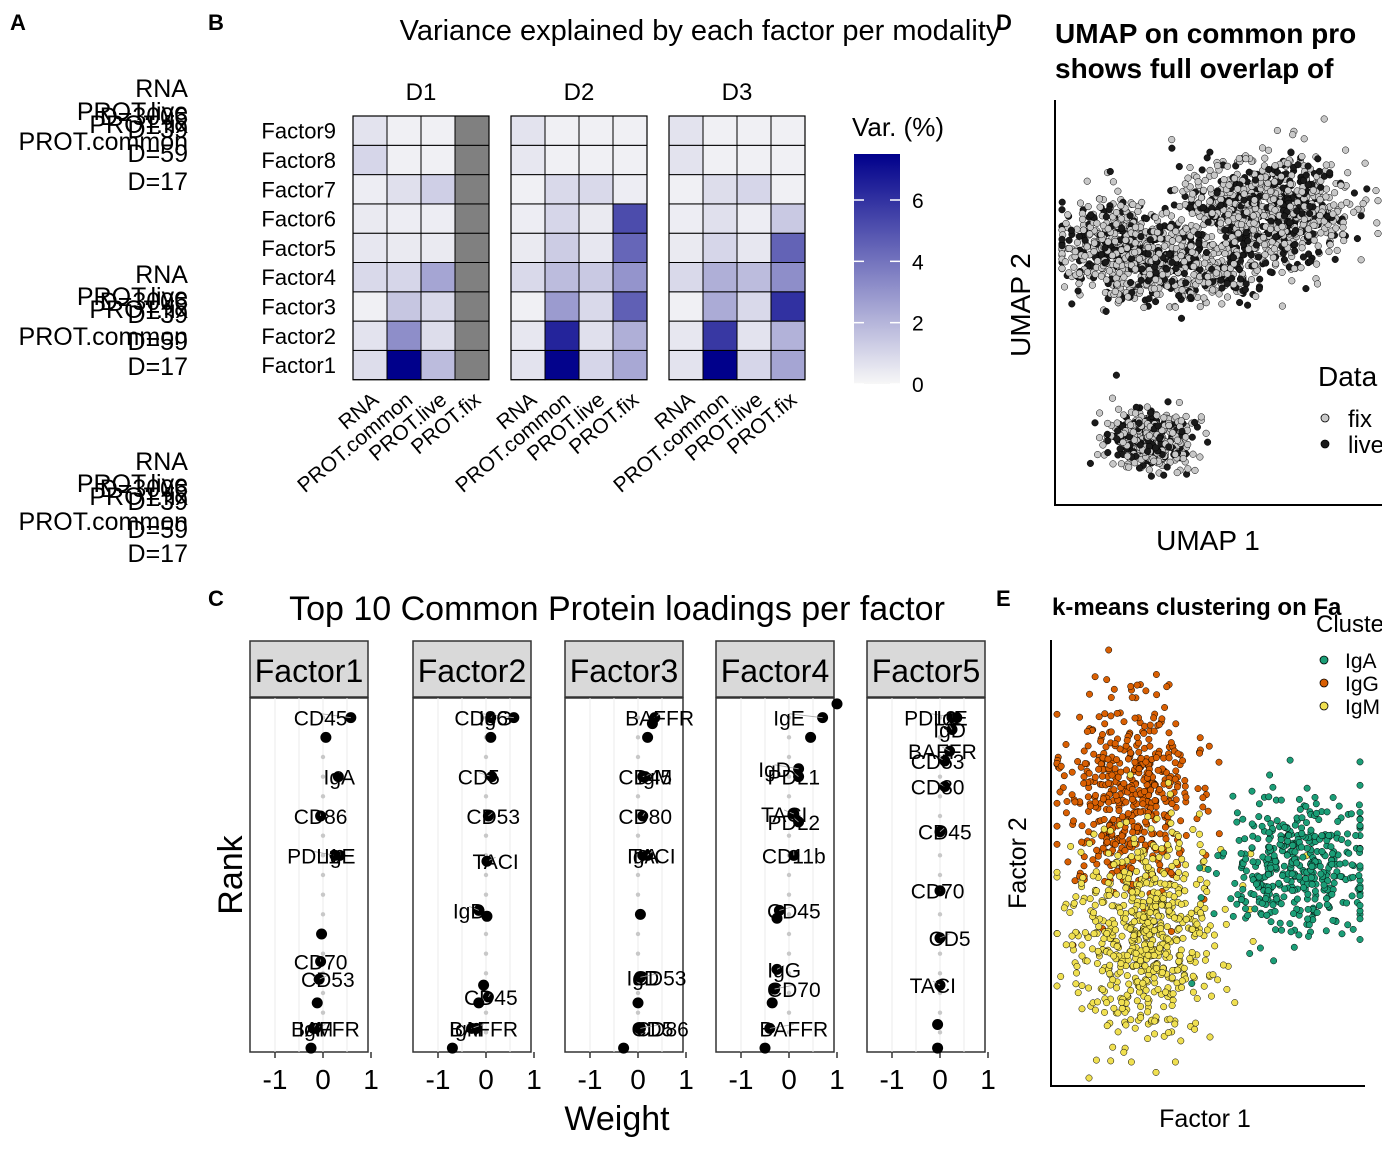 The width and height of the screenshot is (1382, 1152). I want to click on loadings-point-label: CD80, so click(645, 817).